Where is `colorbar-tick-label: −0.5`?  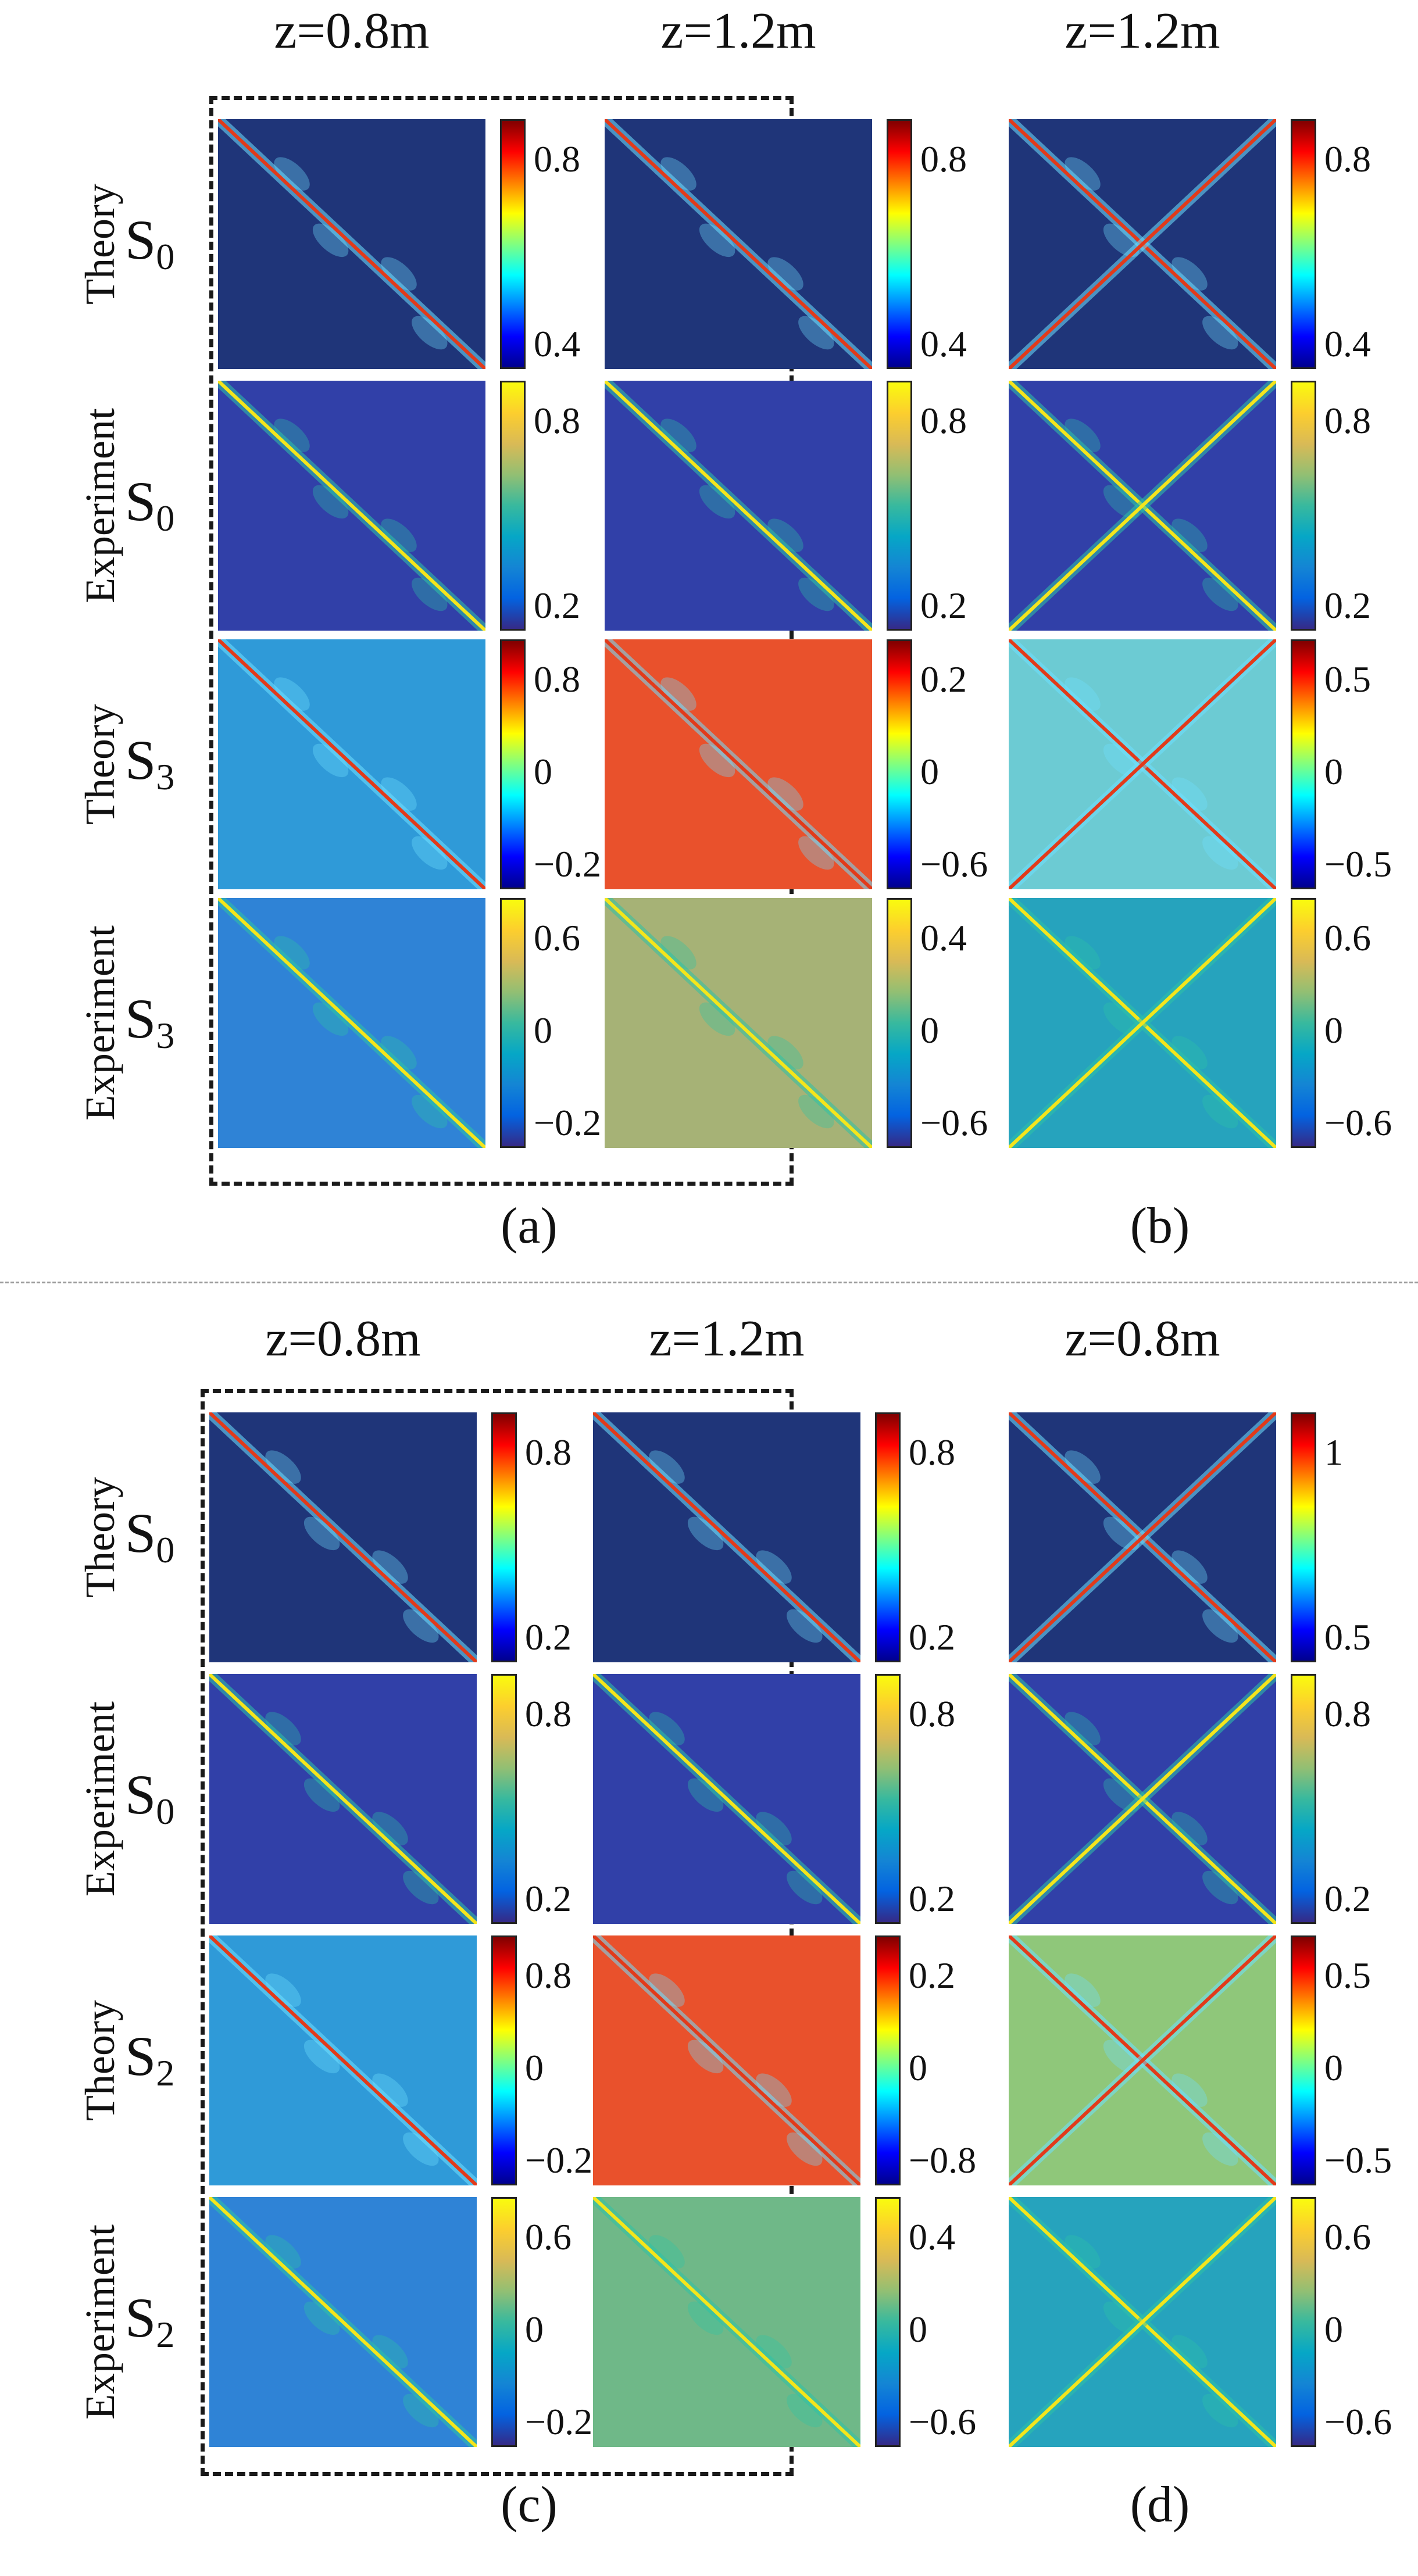 colorbar-tick-label: −0.5 is located at coordinates (1358, 864).